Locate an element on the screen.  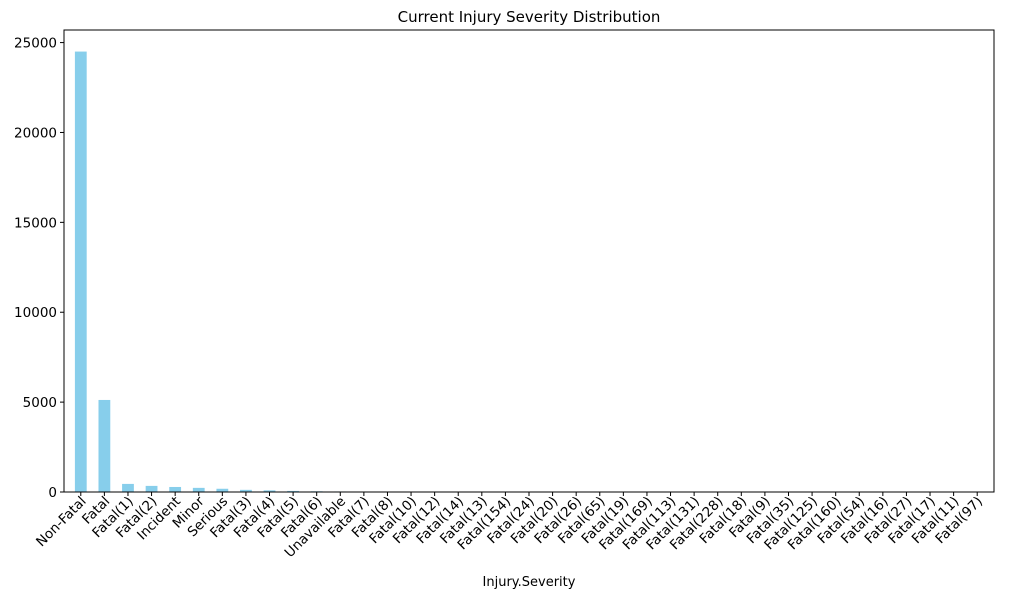
y-tick-label: 15000 is located at coordinates (35, 223).